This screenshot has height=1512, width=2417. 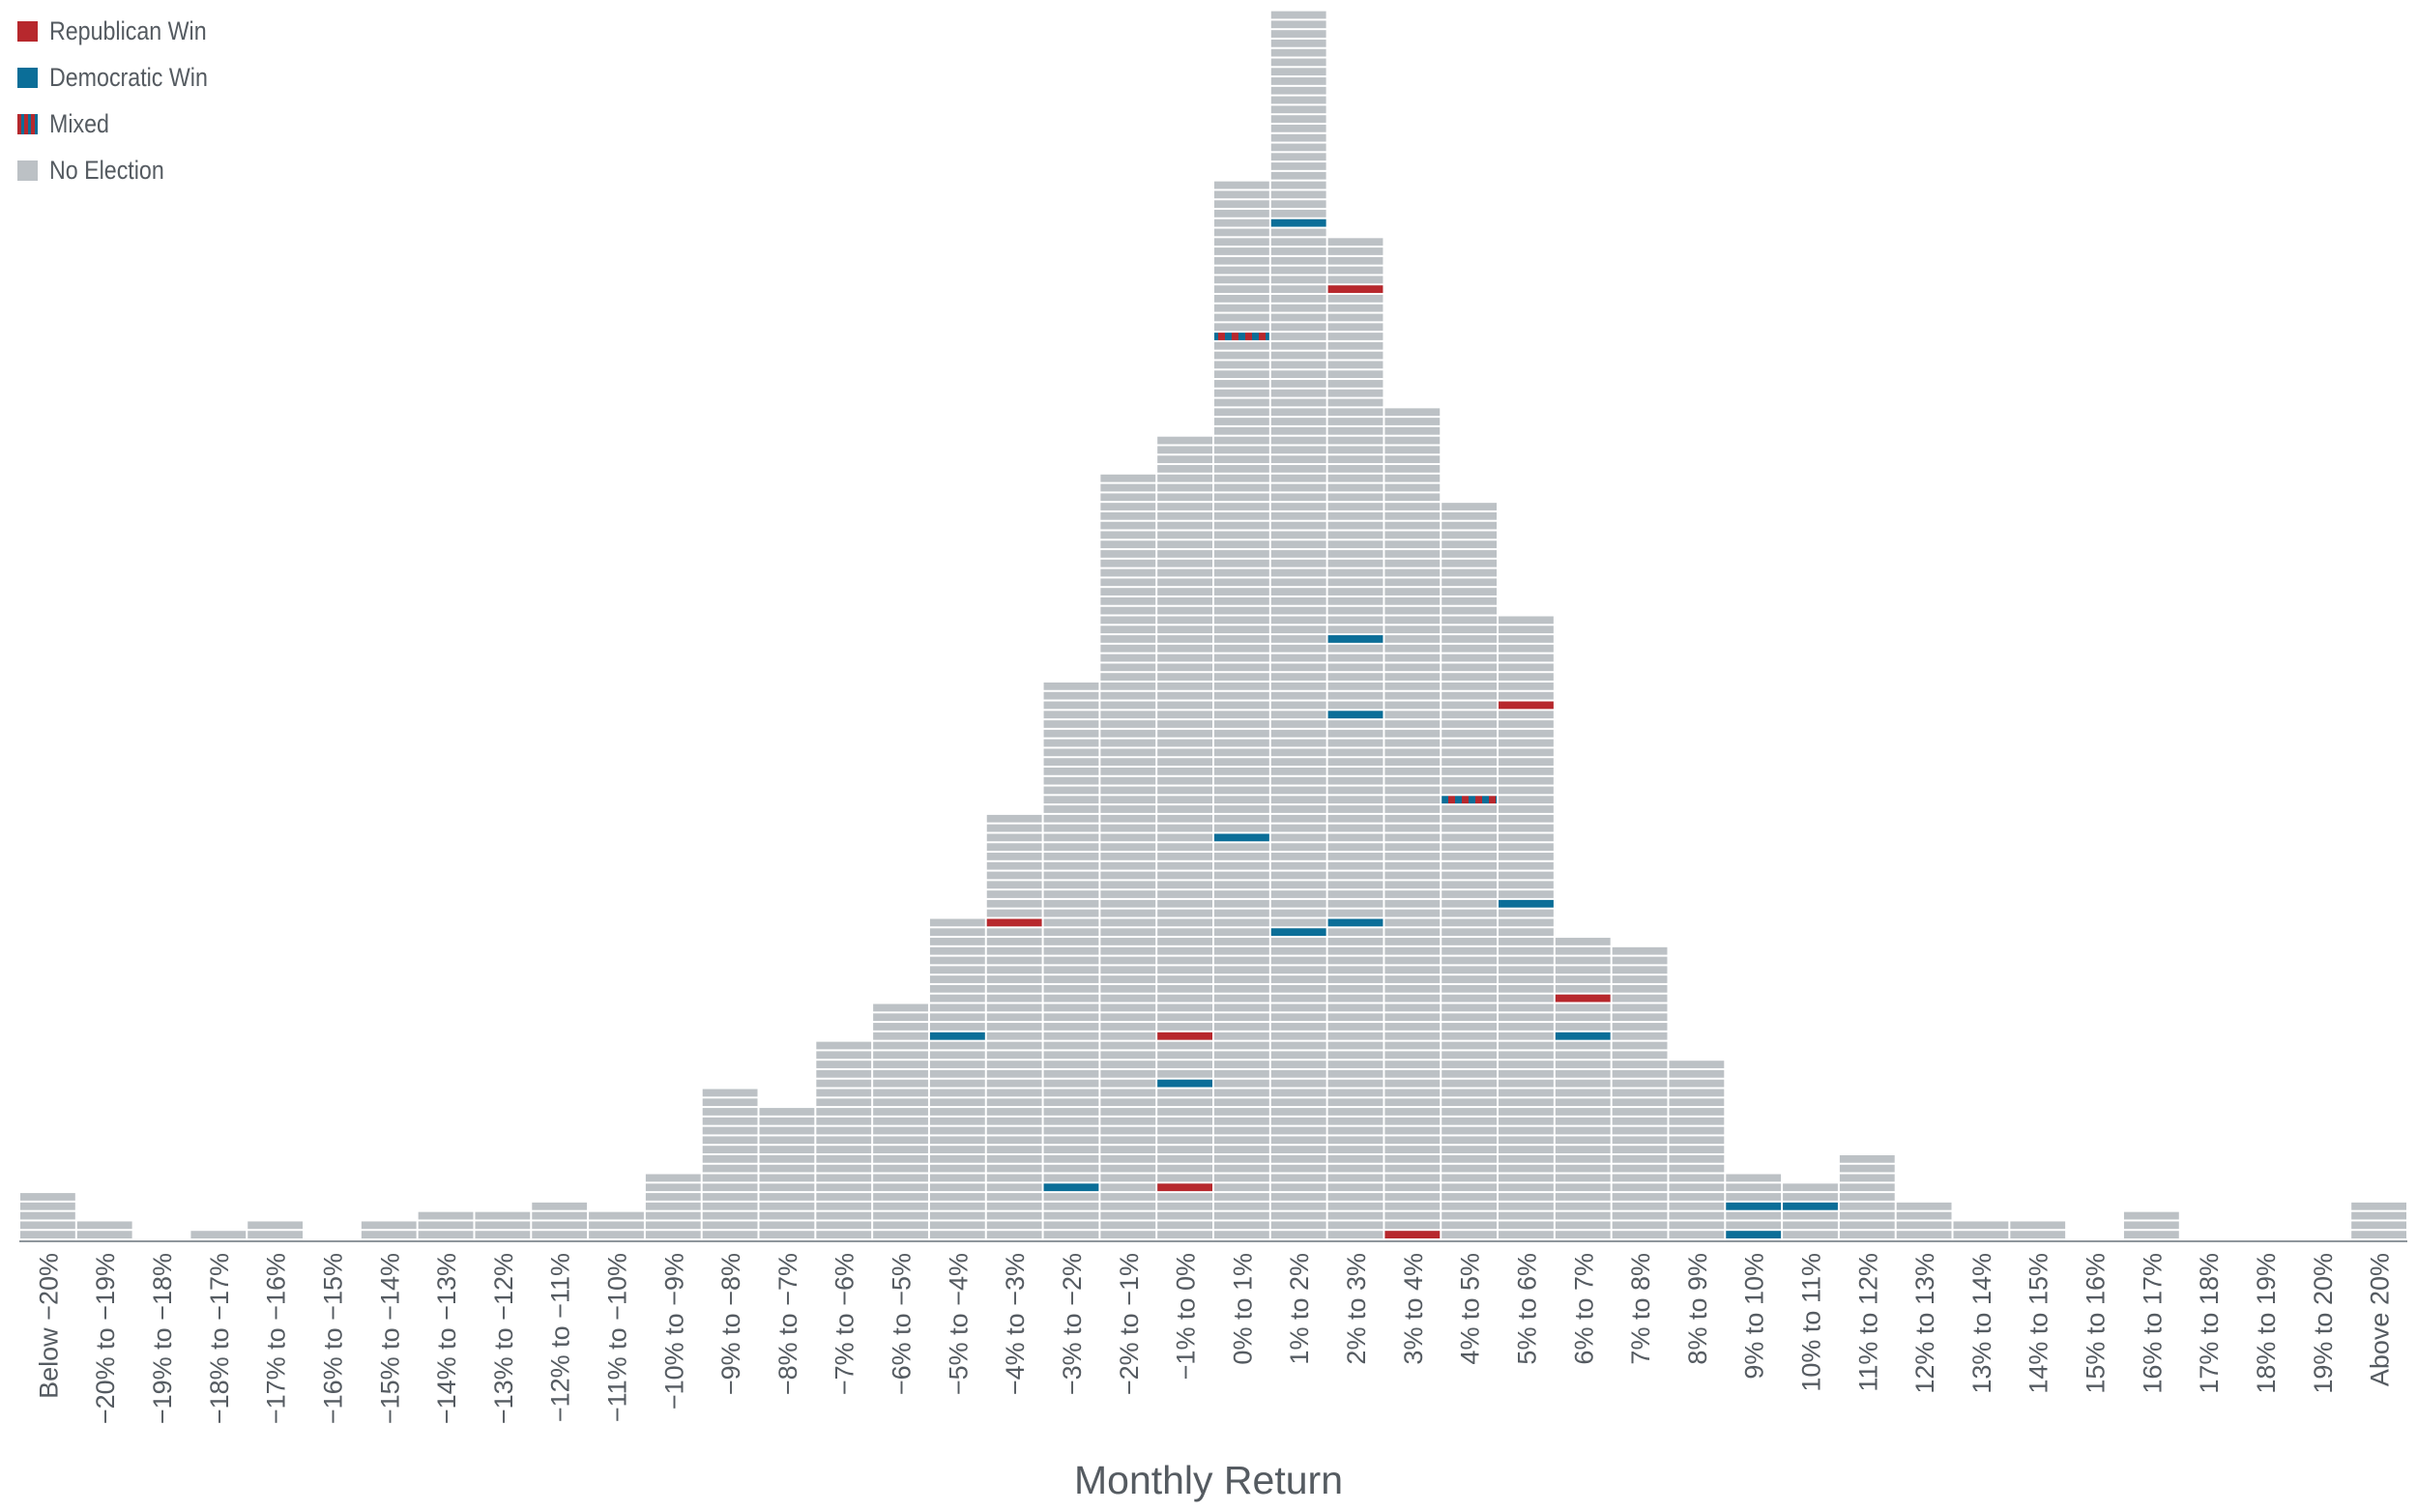 What do you see at coordinates (1697, 1309) in the screenshot?
I see `tick-label: 8% to 9%` at bounding box center [1697, 1309].